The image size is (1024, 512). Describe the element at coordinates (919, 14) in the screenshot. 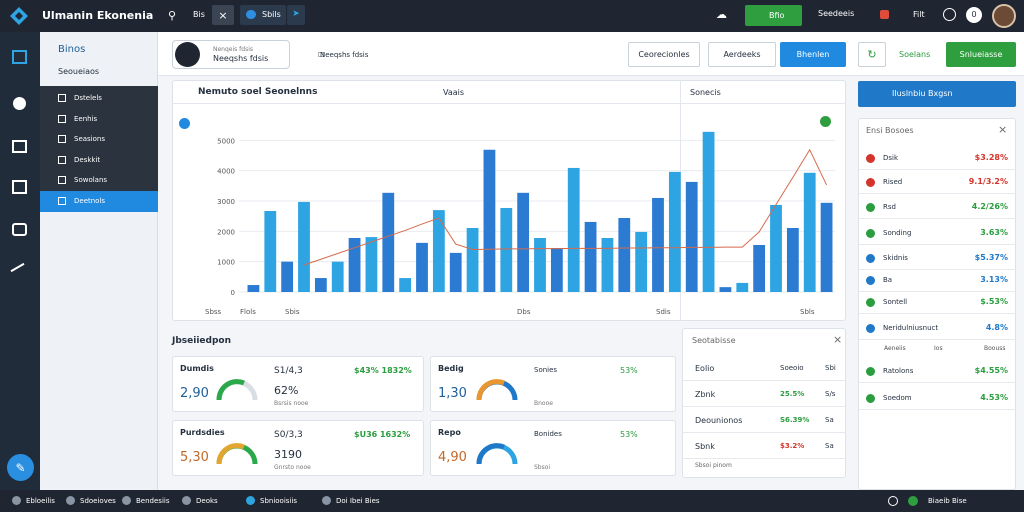

I see `filter-text: Filt` at that location.